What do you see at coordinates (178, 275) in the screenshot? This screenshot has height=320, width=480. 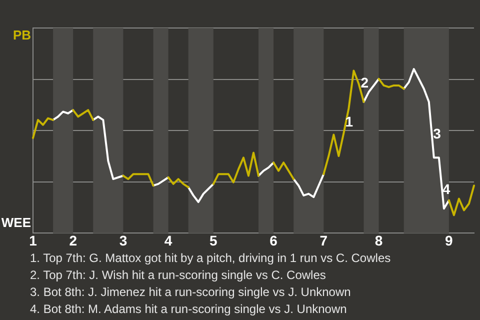 I see `text: 2. Top 7th: J. Wish hit a run-scoring single vs C. Cowles` at bounding box center [178, 275].